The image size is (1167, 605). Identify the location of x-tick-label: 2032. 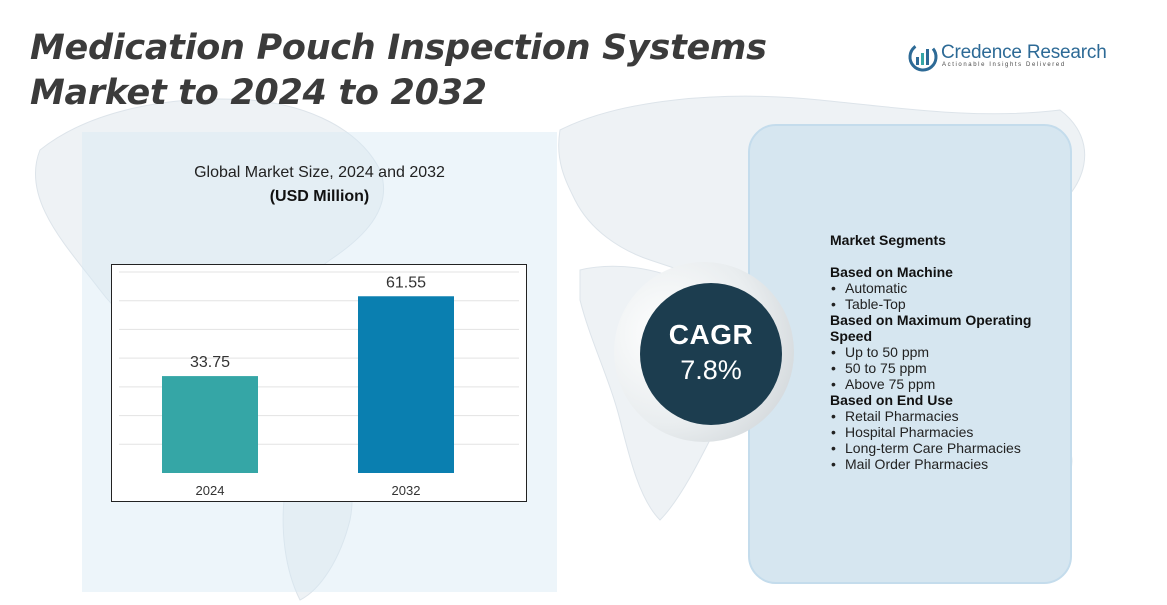
(406, 490).